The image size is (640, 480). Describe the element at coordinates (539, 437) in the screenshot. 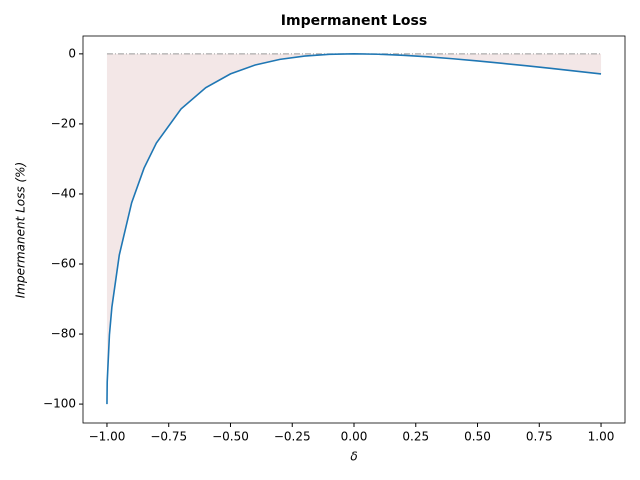

I see `x-tick-label: 0.75` at that location.